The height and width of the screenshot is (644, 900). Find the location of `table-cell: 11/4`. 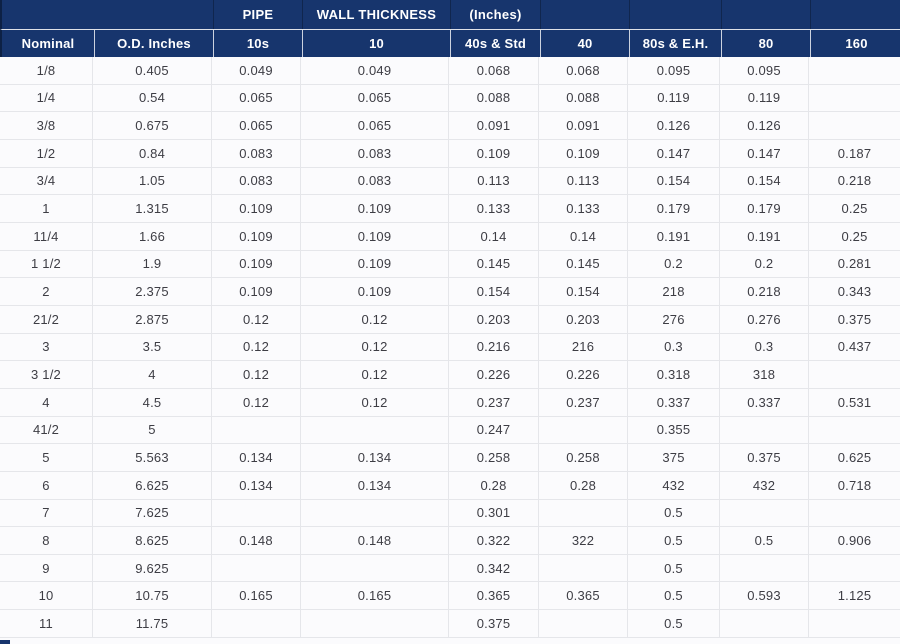

table-cell: 11/4 is located at coordinates (46, 236).